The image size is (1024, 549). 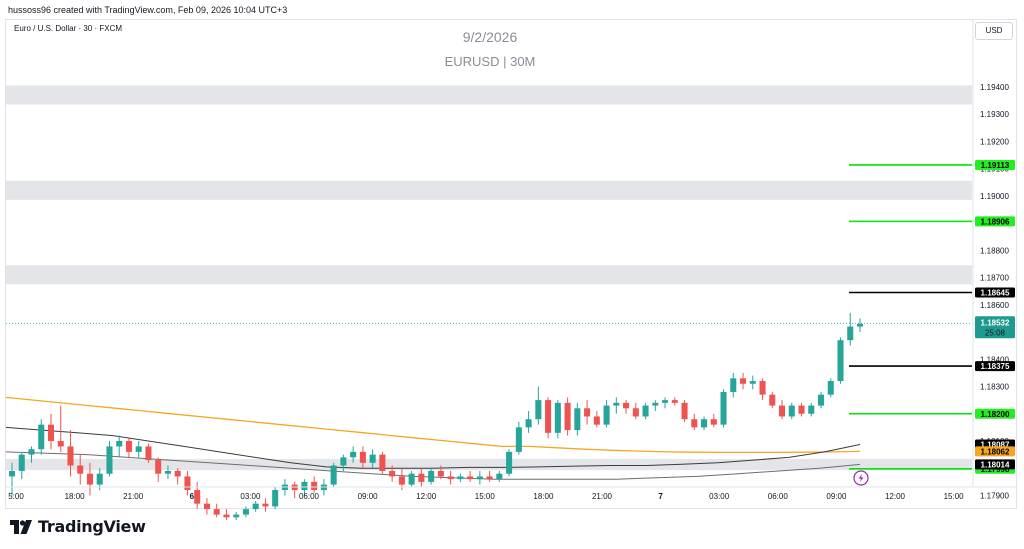 I want to click on candle-body, so click(x=343, y=461).